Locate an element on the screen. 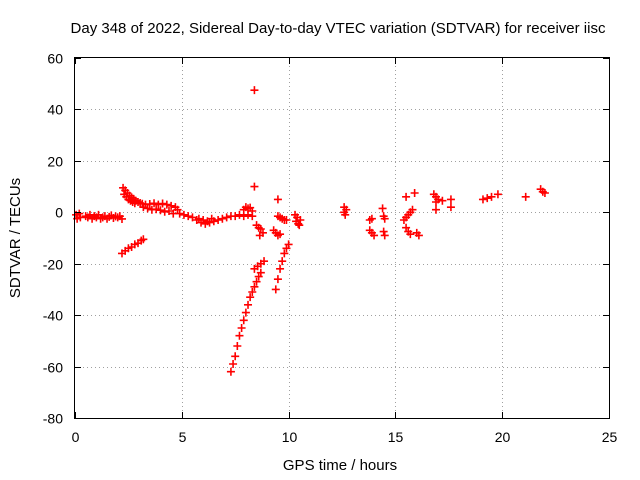 Image resolution: width=640 pixels, height=480 pixels. x-tick-label: 15 is located at coordinates (396, 437).